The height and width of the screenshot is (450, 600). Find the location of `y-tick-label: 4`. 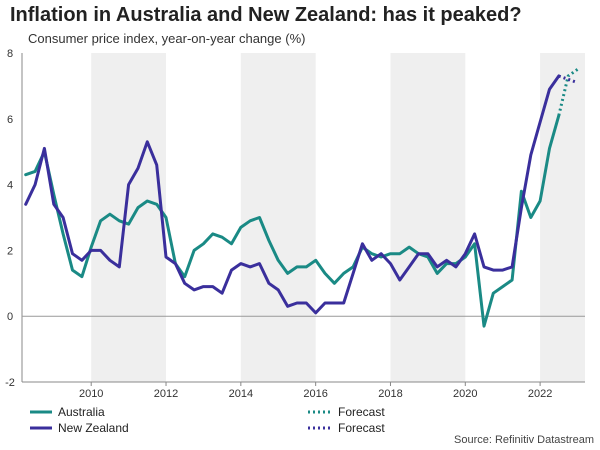

y-tick-label: 4 is located at coordinates (10, 186).